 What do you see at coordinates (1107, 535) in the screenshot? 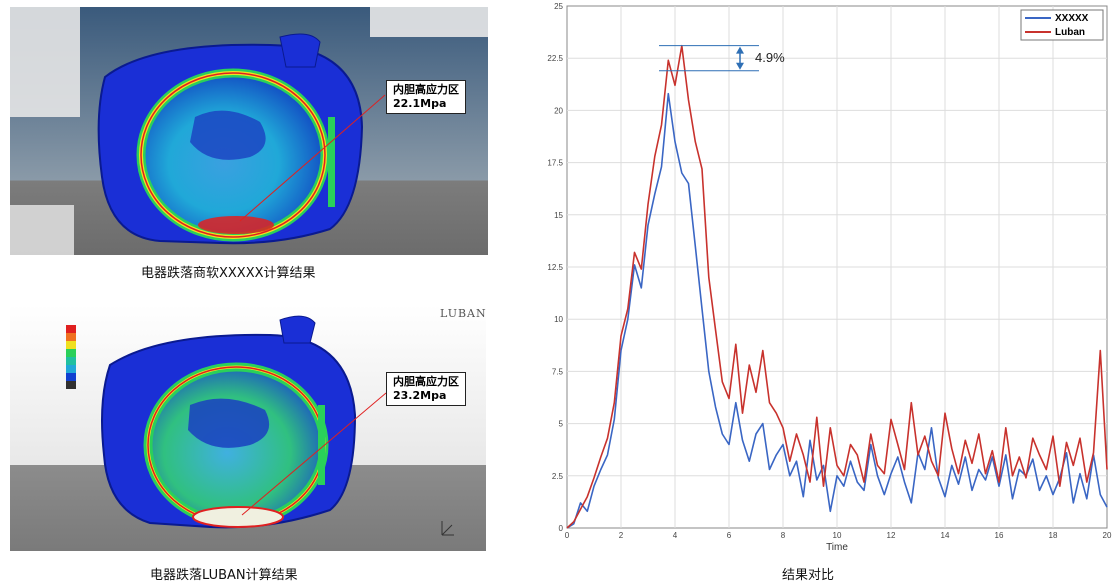
I see `x-tick-label: 20` at bounding box center [1107, 535].